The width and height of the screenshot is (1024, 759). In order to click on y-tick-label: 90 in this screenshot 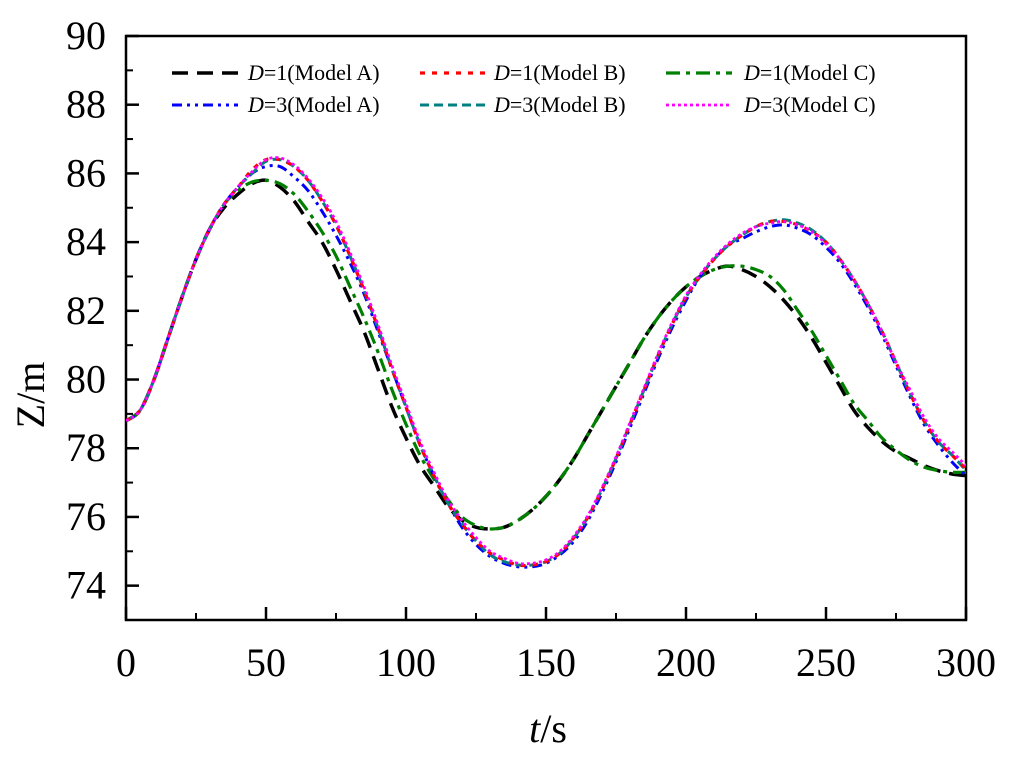, I will do `click(86, 35)`.